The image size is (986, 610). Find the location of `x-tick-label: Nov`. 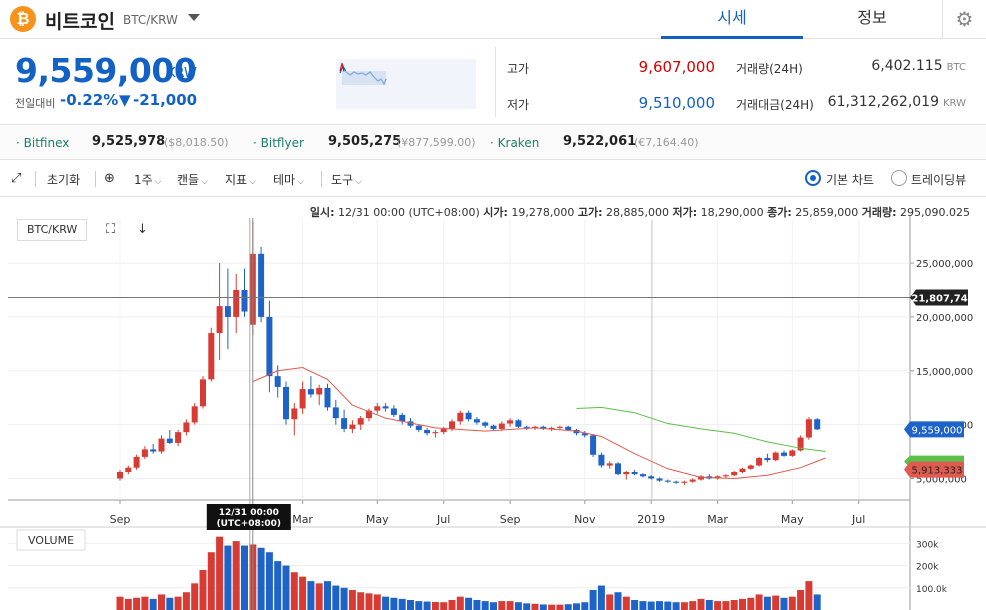

x-tick-label: Nov is located at coordinates (585, 519).